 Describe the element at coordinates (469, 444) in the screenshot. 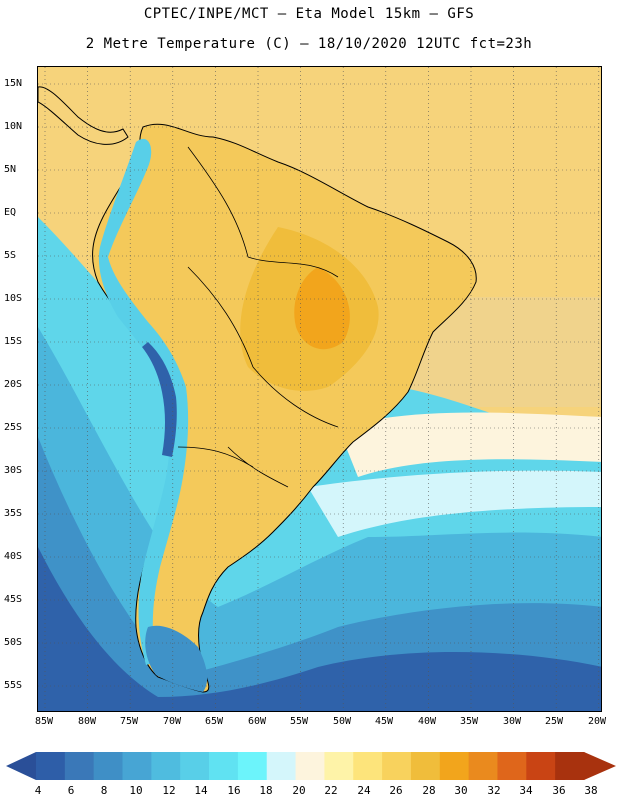

I see `ocean-mild-strip` at that location.